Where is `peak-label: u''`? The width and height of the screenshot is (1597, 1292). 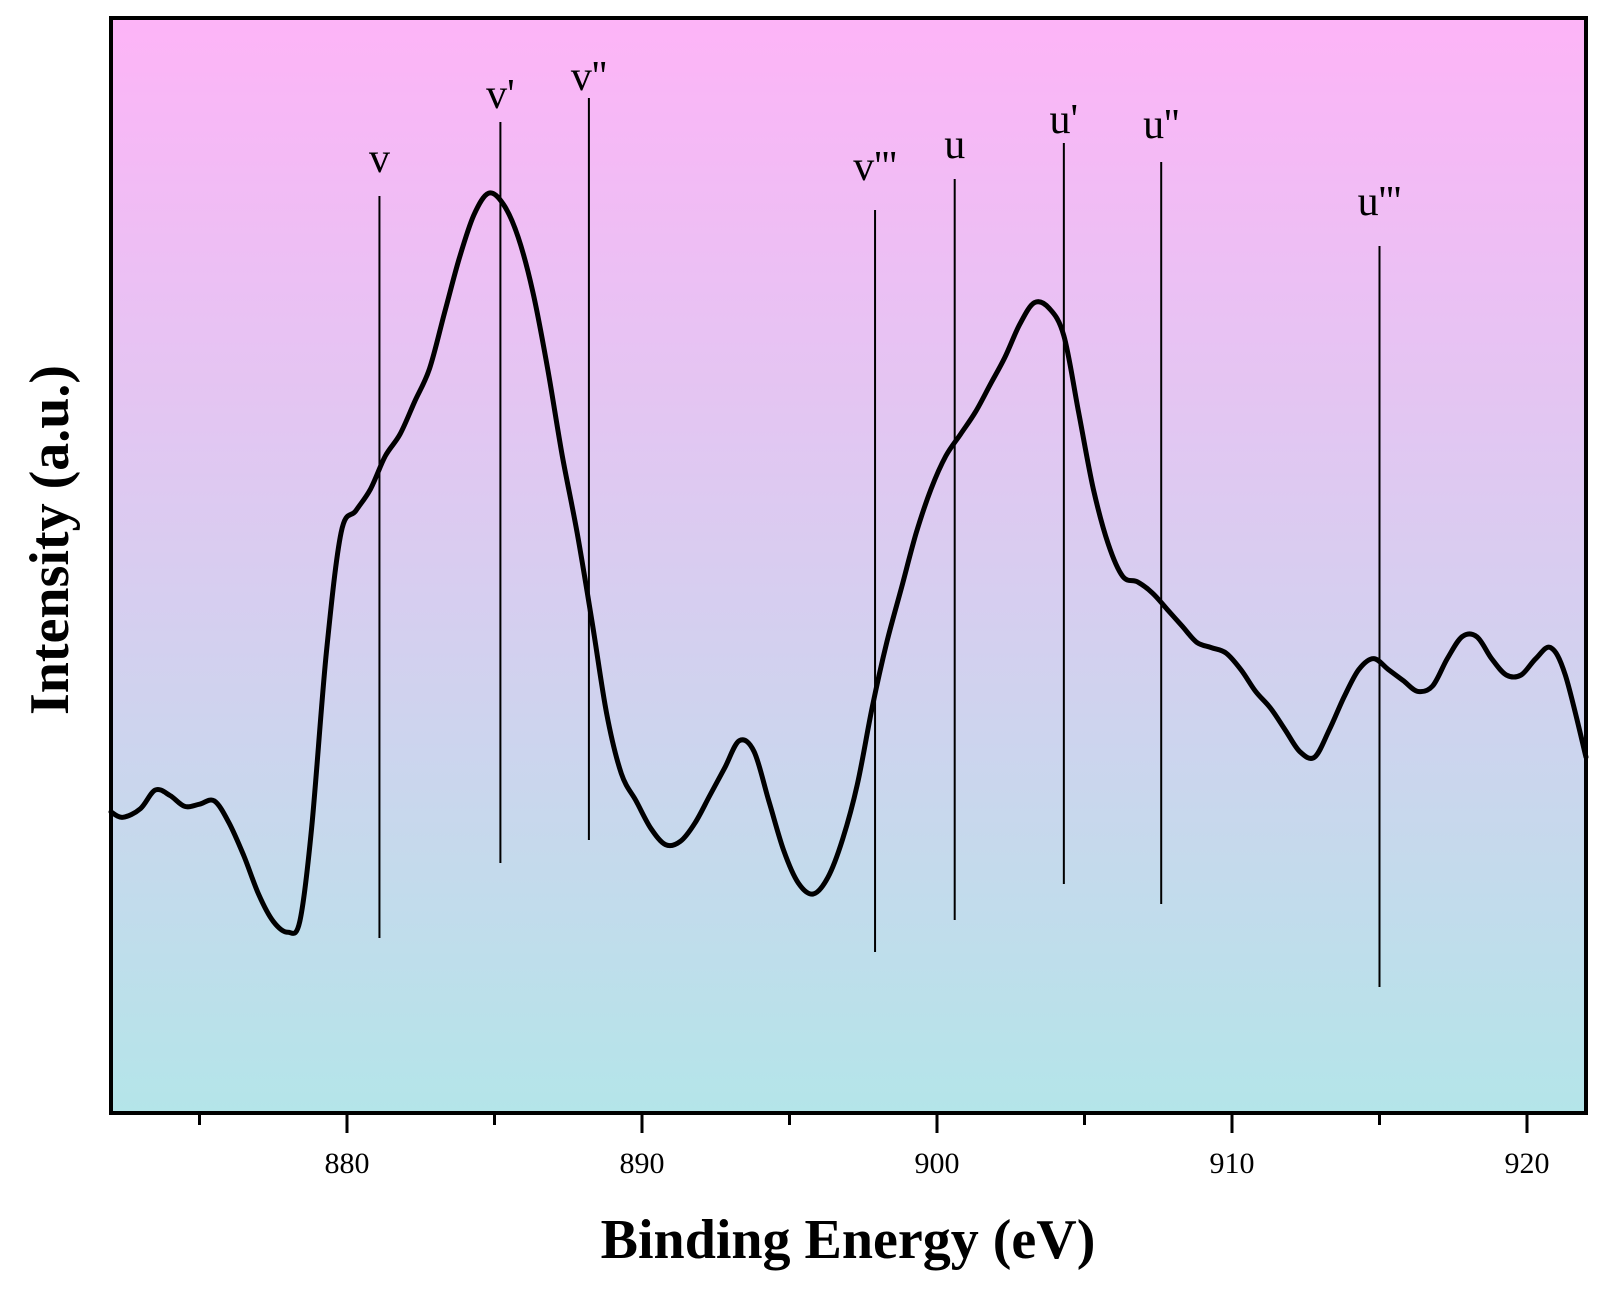 peak-label: u'' is located at coordinates (1161, 125).